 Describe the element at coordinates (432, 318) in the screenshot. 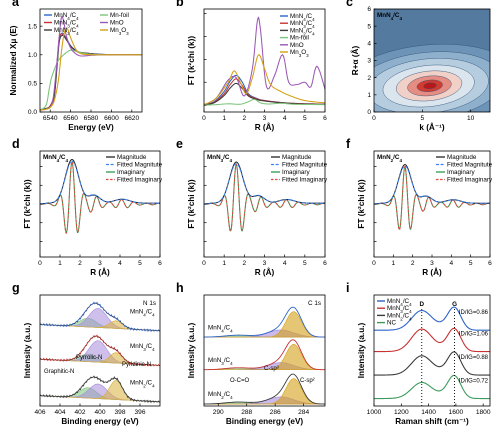

I see `raman-line-MnN4/C4` at that location.